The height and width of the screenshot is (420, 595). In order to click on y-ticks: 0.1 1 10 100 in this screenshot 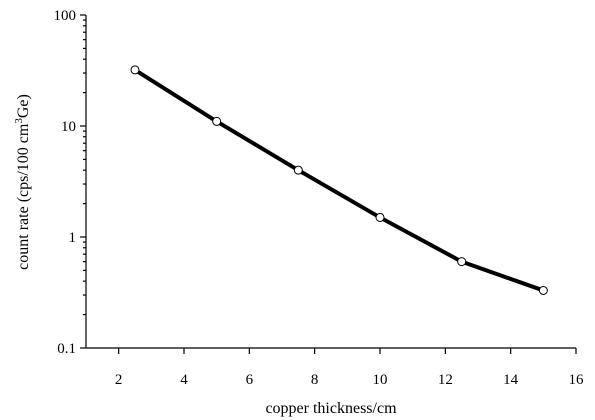, I will do `click(70, 182)`.